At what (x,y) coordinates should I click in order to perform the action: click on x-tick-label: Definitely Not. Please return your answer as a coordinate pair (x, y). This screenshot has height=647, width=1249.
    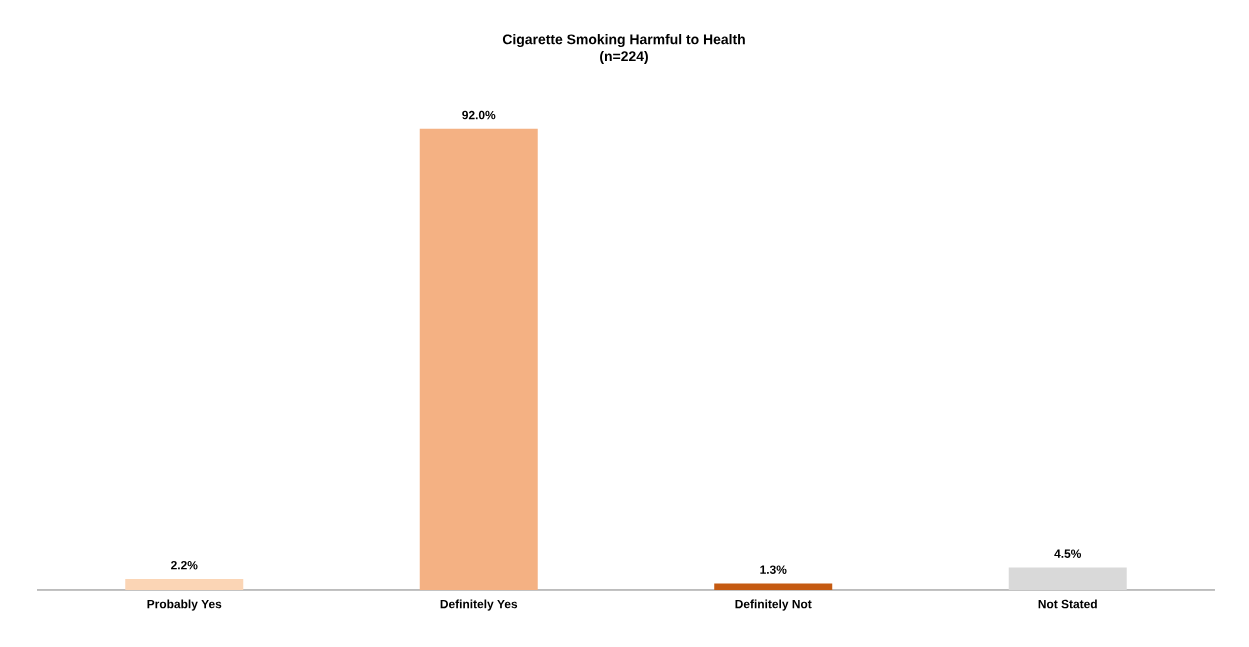
    Looking at the image, I should click on (773, 605).